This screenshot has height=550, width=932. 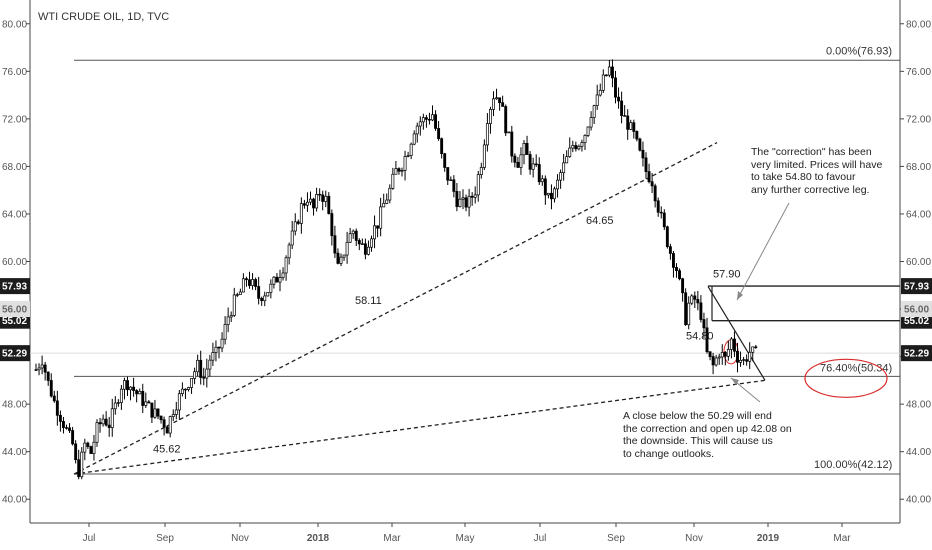 What do you see at coordinates (14, 405) in the screenshot?
I see `y-tick-label-left: 48.00` at bounding box center [14, 405].